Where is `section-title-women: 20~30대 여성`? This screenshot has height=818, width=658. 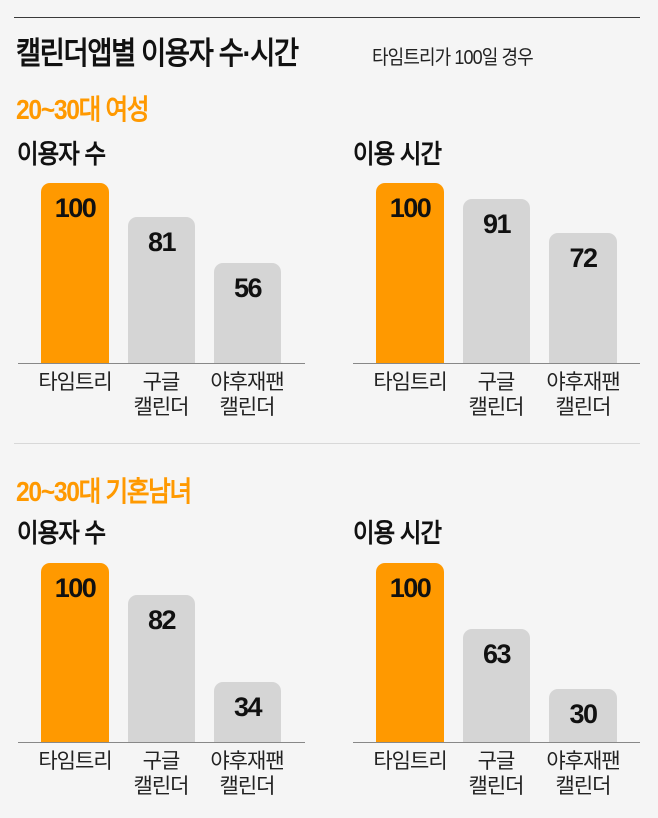 section-title-women: 20~30대 여성 is located at coordinates (83, 109).